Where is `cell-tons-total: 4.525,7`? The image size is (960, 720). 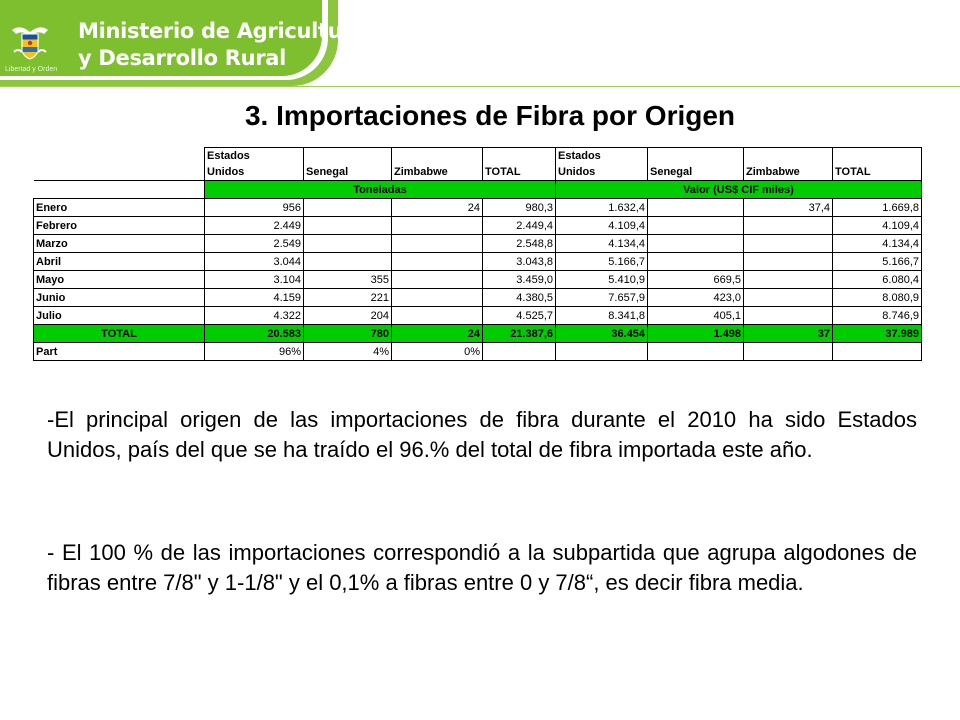
cell-tons-total: 4.525,7 is located at coordinates (519, 315).